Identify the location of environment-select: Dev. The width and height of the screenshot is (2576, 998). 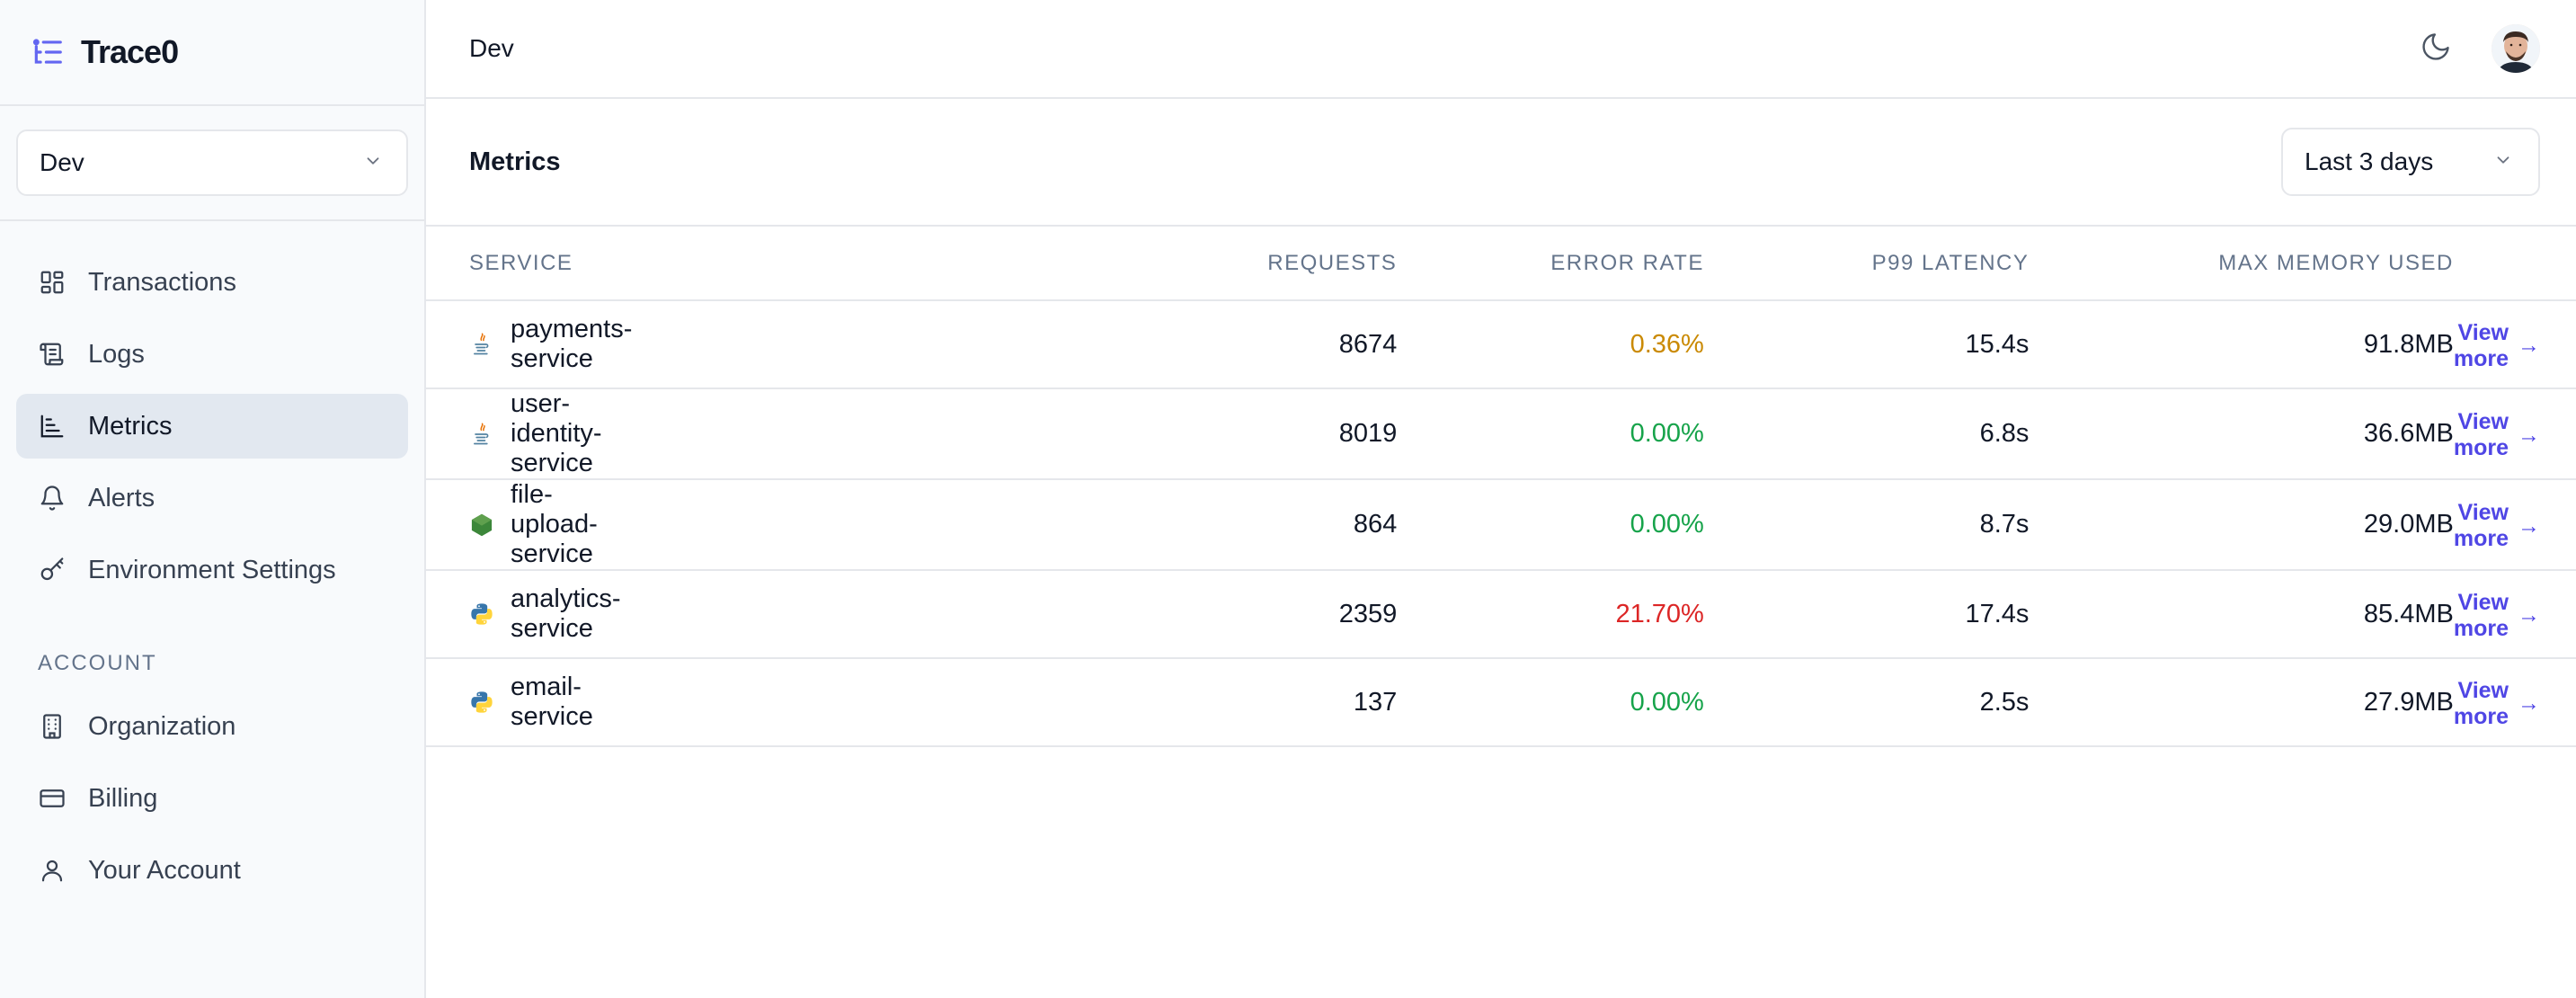
(212, 162).